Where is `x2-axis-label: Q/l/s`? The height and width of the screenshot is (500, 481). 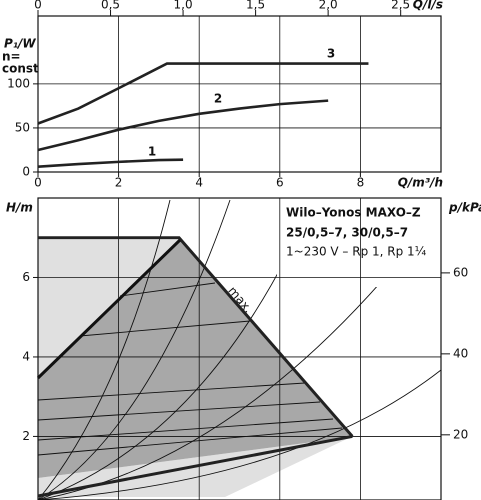
x2-axis-label: Q/l/s is located at coordinates (428, 6).